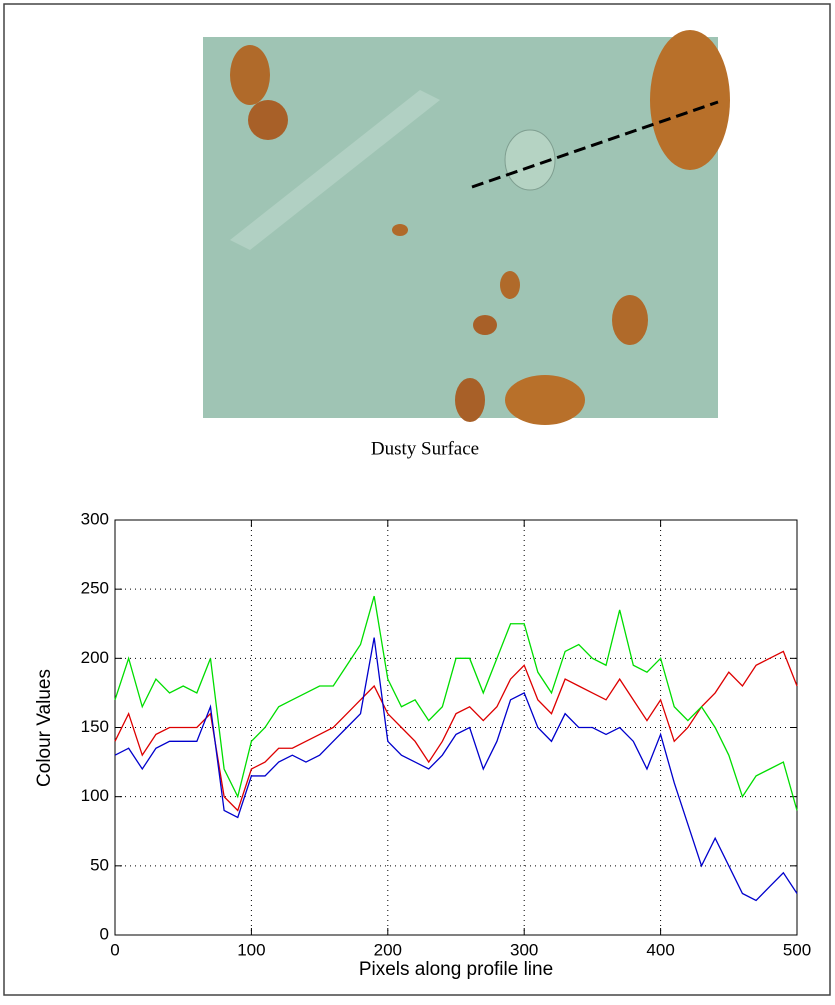  Describe the element at coordinates (95, 726) in the screenshot. I see `y-tick-label: 150` at that location.